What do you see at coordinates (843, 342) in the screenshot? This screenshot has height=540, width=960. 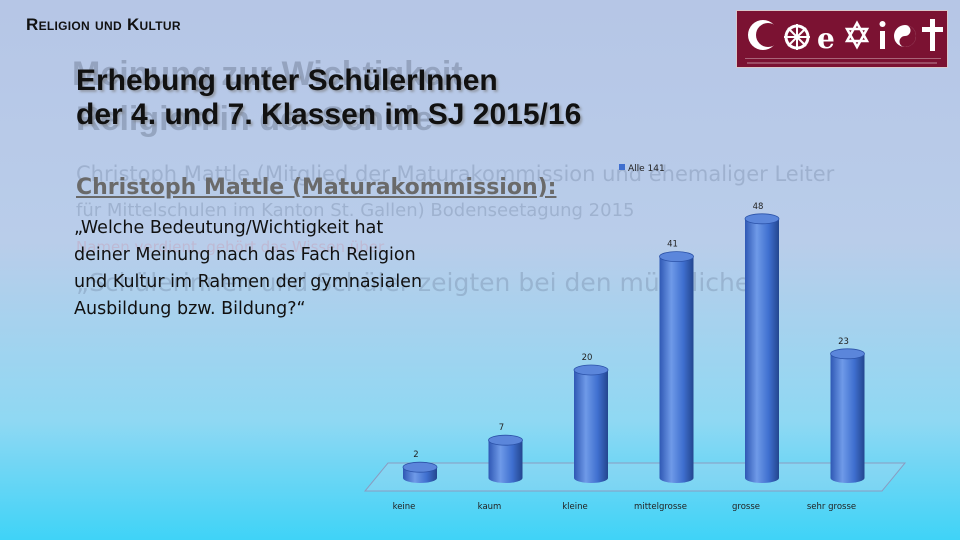 I see `value-label: 23` at bounding box center [843, 342].